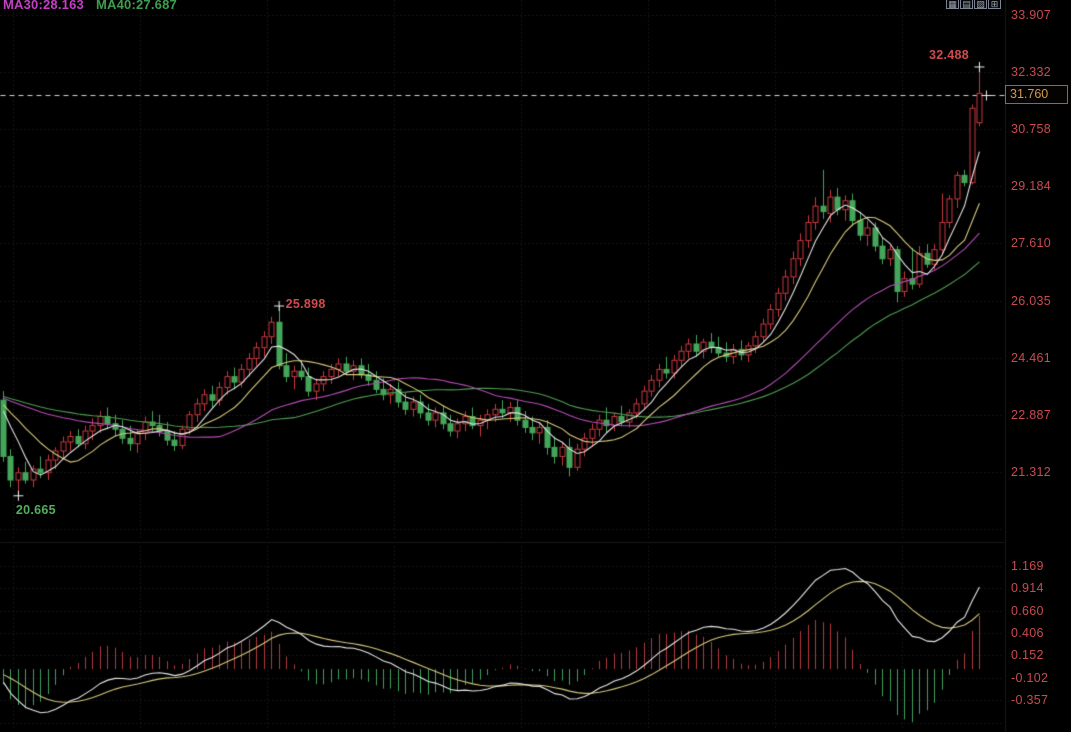  What do you see at coordinates (1031, 15) in the screenshot?
I see `price-axis-label: 33.907` at bounding box center [1031, 15].